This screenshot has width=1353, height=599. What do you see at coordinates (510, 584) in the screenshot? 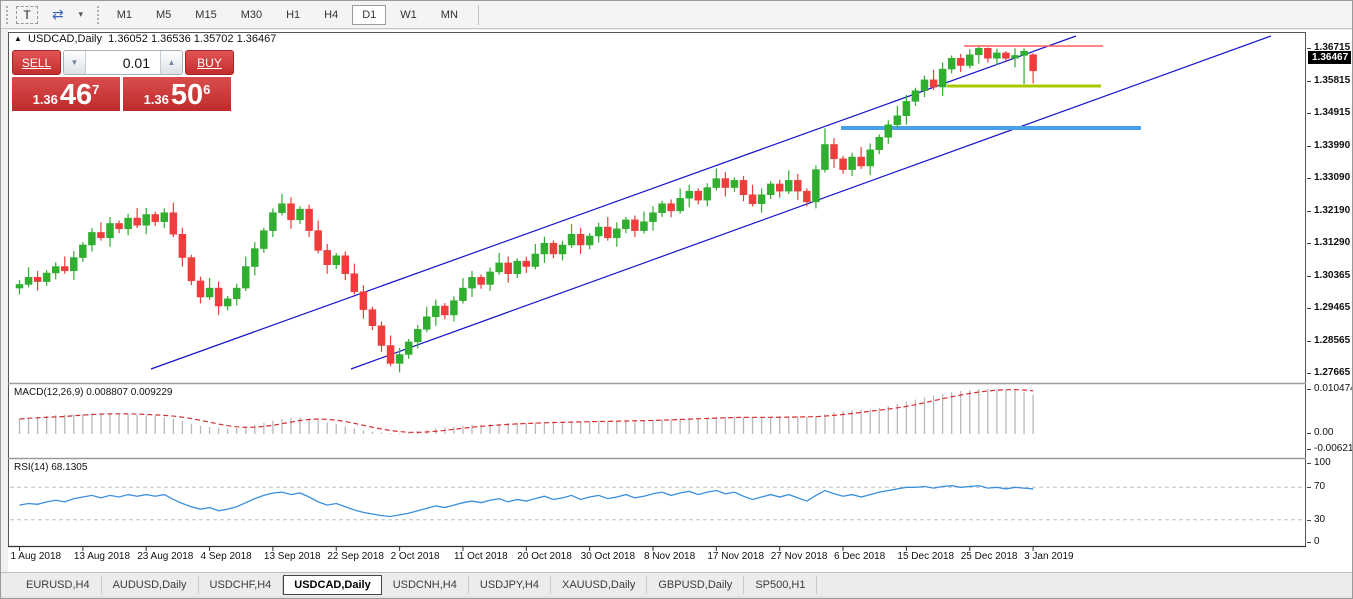
I see `chart-tab-usdjpy-h4: USDJPY,H4` at bounding box center [510, 584].